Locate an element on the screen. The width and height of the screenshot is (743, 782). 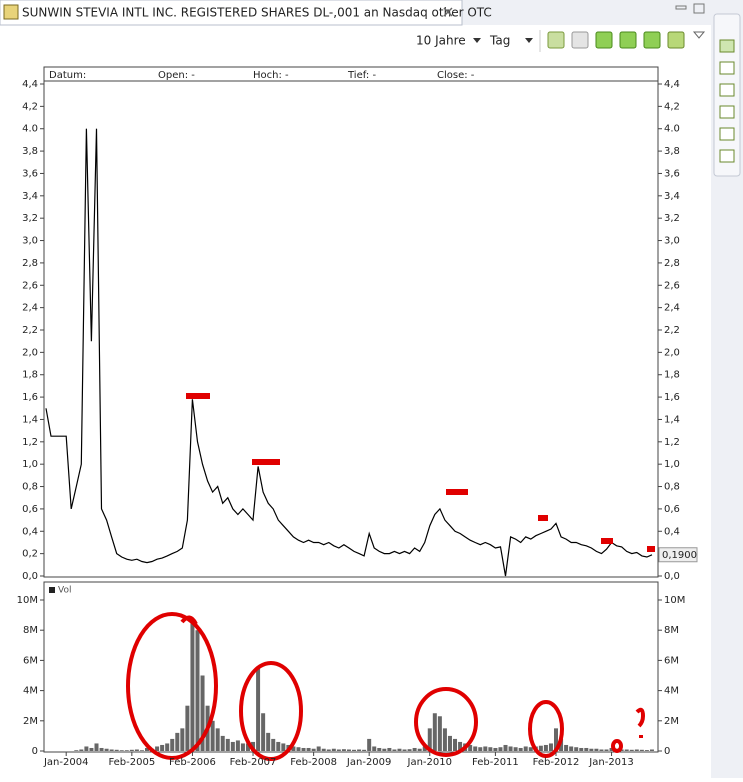
info-label: Datum: is located at coordinates (67, 75).